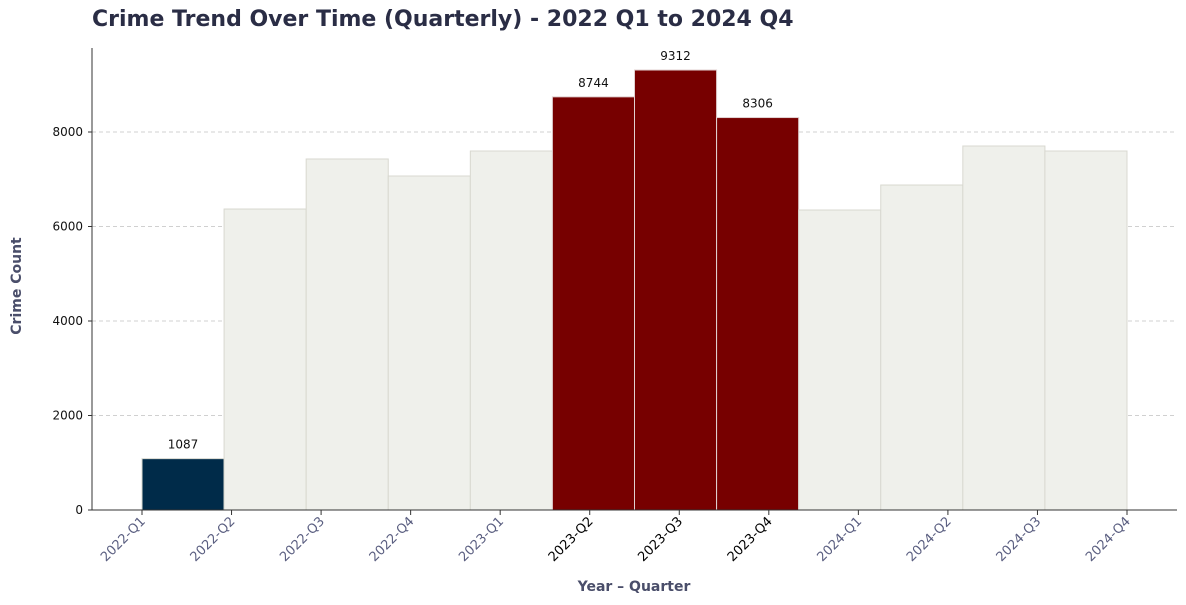  What do you see at coordinates (571, 539) in the screenshot?
I see `x-tick-label: 2023-Q2` at bounding box center [571, 539].